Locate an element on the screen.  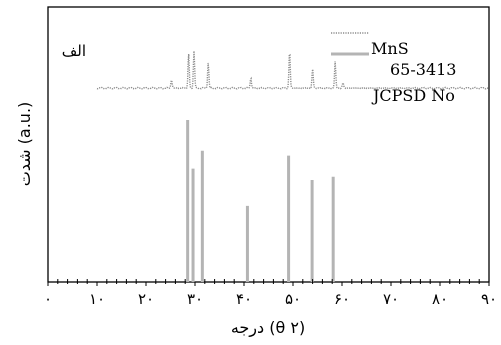
x-tick-labels: ۰ ۱۰ ۲۰ ۳۰ ۴۰ ۵۰ ۶۰ ۷۰ ۸۰ ۹۰ is located at coordinates (270, 299).